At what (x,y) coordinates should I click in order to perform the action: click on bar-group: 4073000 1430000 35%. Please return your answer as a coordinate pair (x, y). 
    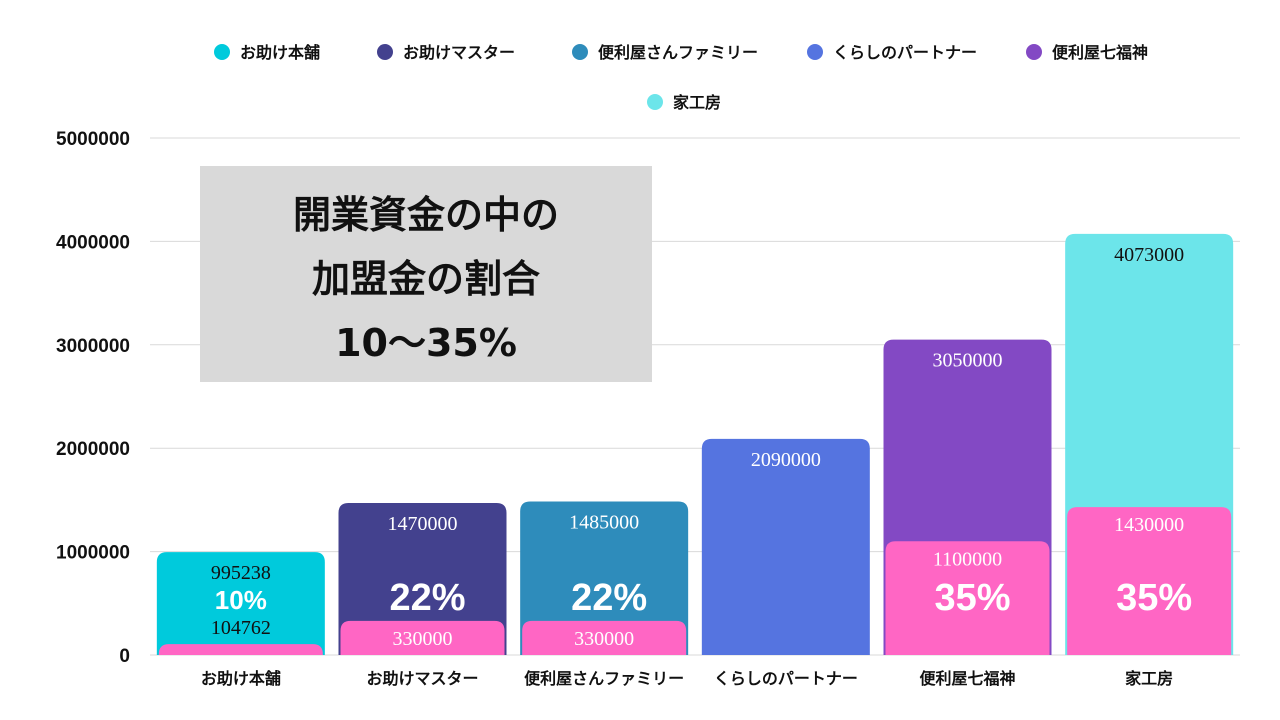
    Looking at the image, I should click on (1149, 444).